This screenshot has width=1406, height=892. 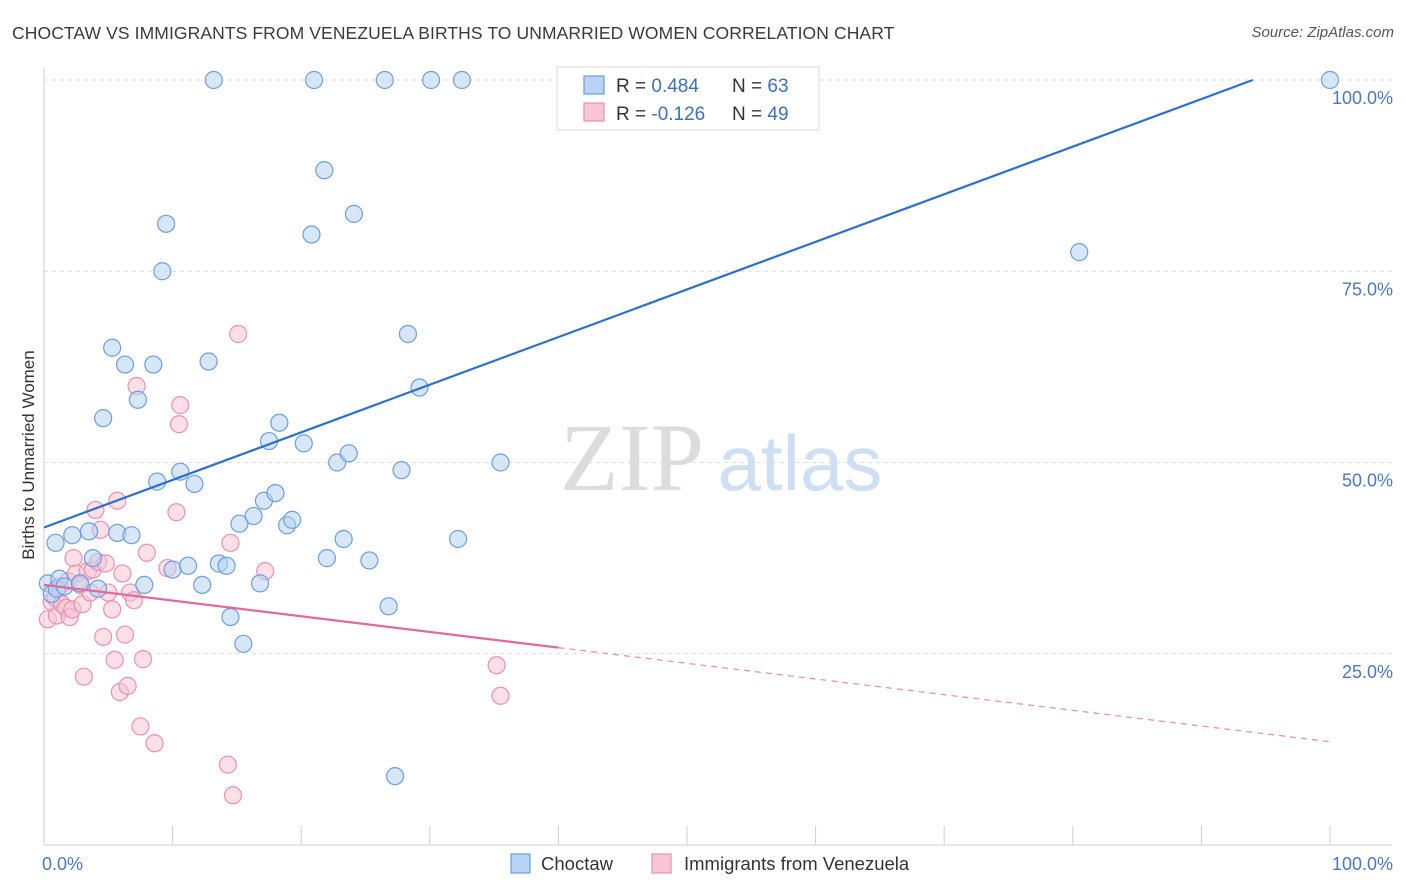 I want to click on legend-label-venezuela: Immigrants from Venezuela, so click(x=797, y=863).